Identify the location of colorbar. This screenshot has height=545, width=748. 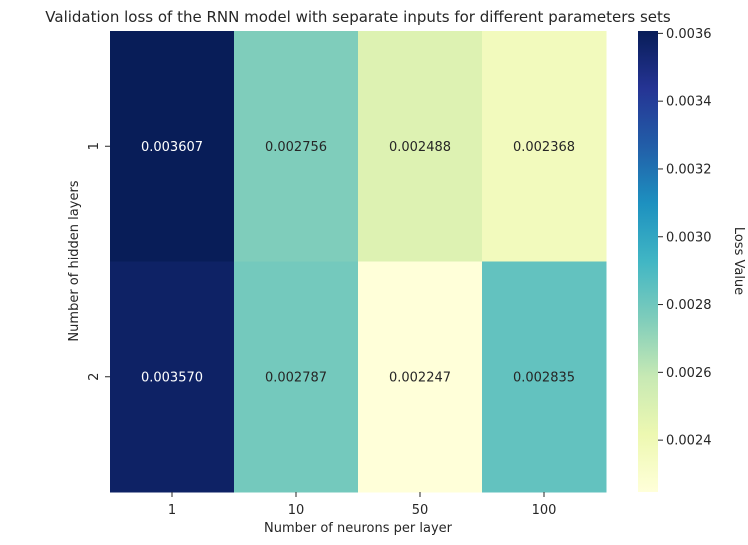
(648, 261).